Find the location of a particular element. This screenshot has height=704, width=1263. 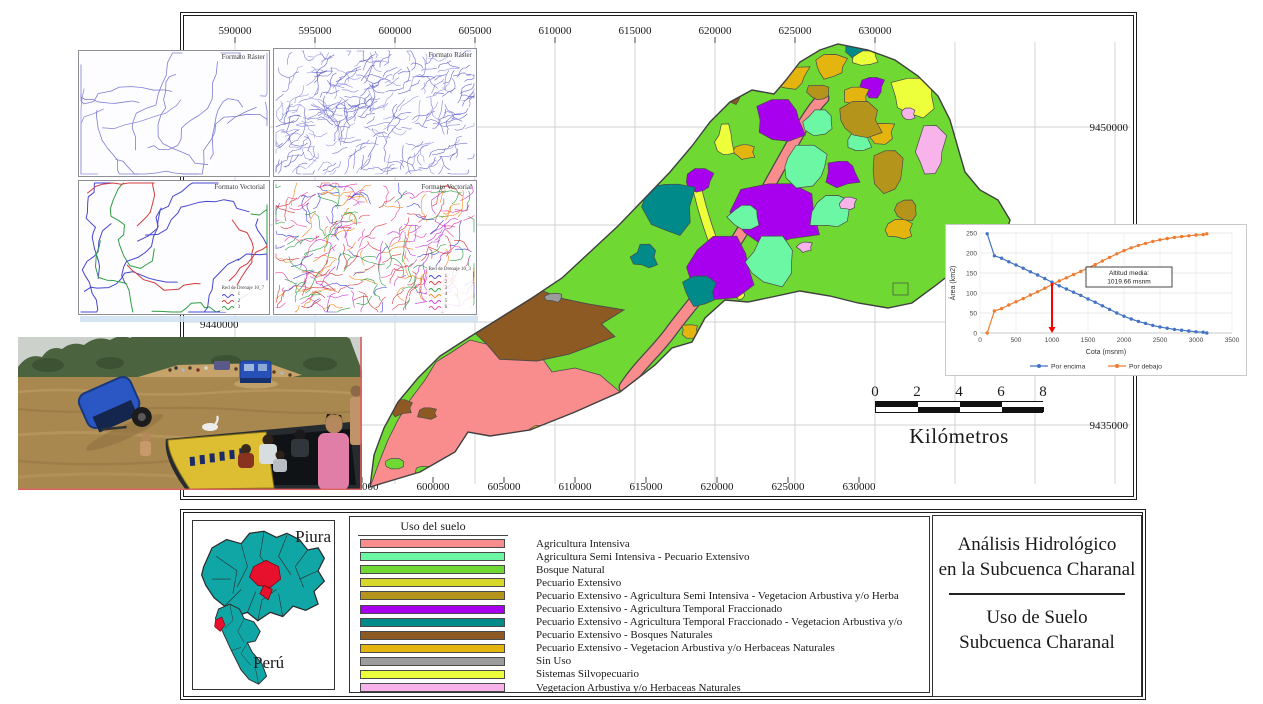

chart-y-tick: 150 is located at coordinates (971, 273).